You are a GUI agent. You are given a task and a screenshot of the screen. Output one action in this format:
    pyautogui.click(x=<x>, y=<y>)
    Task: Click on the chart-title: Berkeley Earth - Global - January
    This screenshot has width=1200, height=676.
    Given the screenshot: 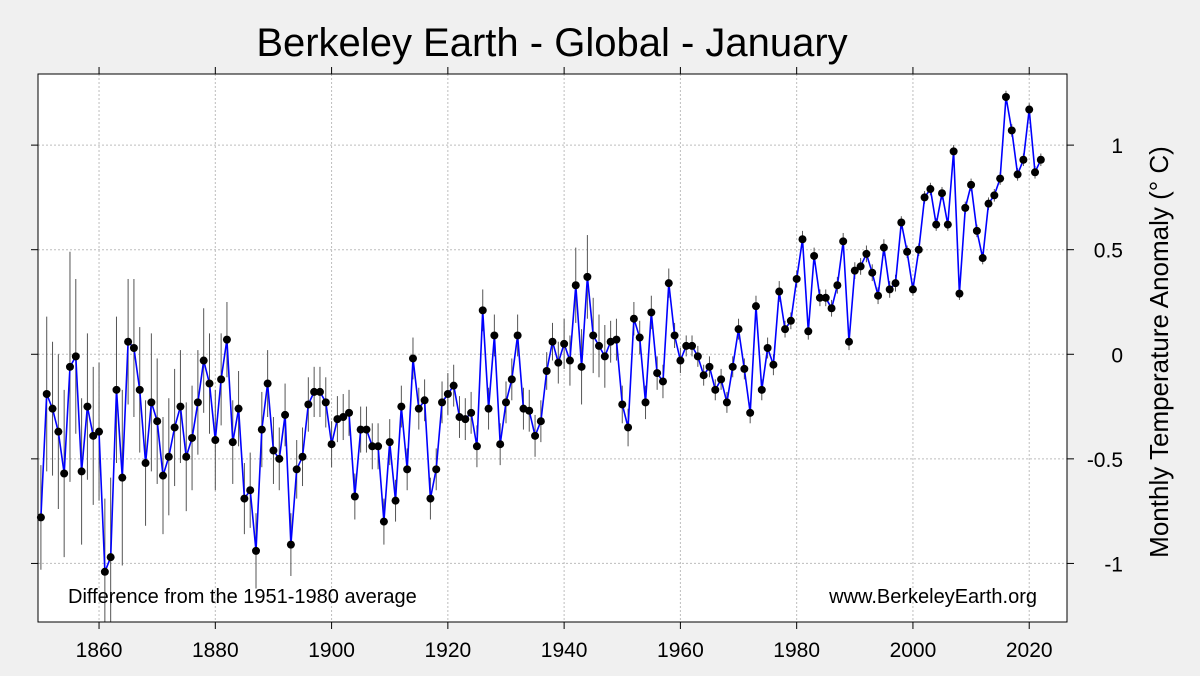 What is the action you would take?
    pyautogui.click(x=551, y=43)
    